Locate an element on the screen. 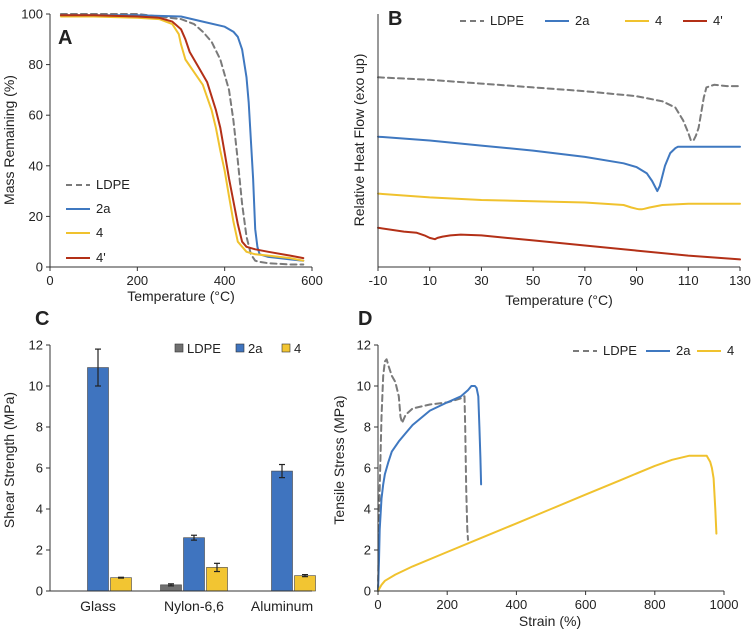 Image resolution: width=754 pixels, height=631 pixels. panel-c-bar-glass-2a is located at coordinates (98, 479).